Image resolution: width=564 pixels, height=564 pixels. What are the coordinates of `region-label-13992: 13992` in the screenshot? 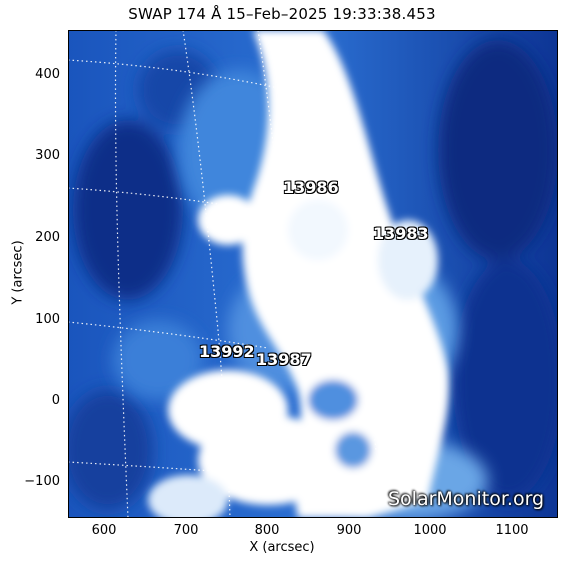 It's located at (227, 351).